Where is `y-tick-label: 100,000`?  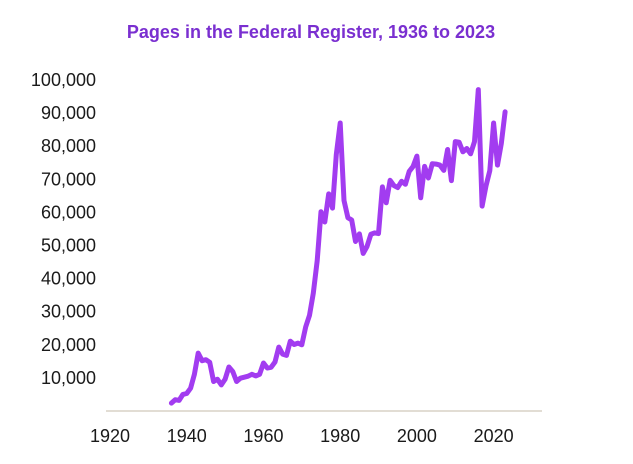
y-tick-label: 100,000 is located at coordinates (63, 80).